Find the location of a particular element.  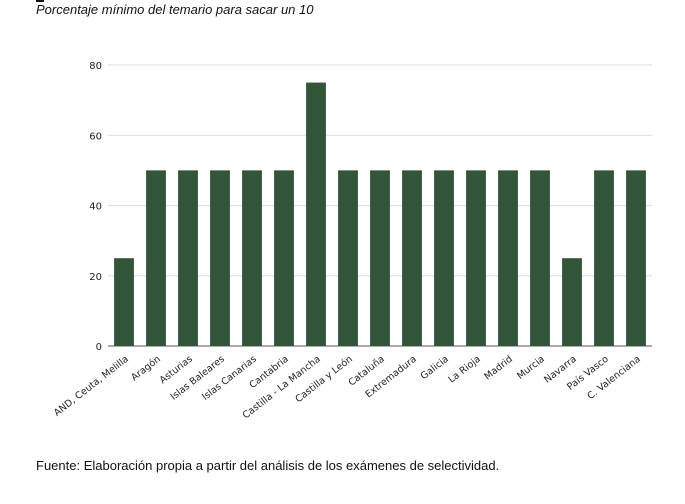

x-category-label: Islas Canarias is located at coordinates (229, 378).